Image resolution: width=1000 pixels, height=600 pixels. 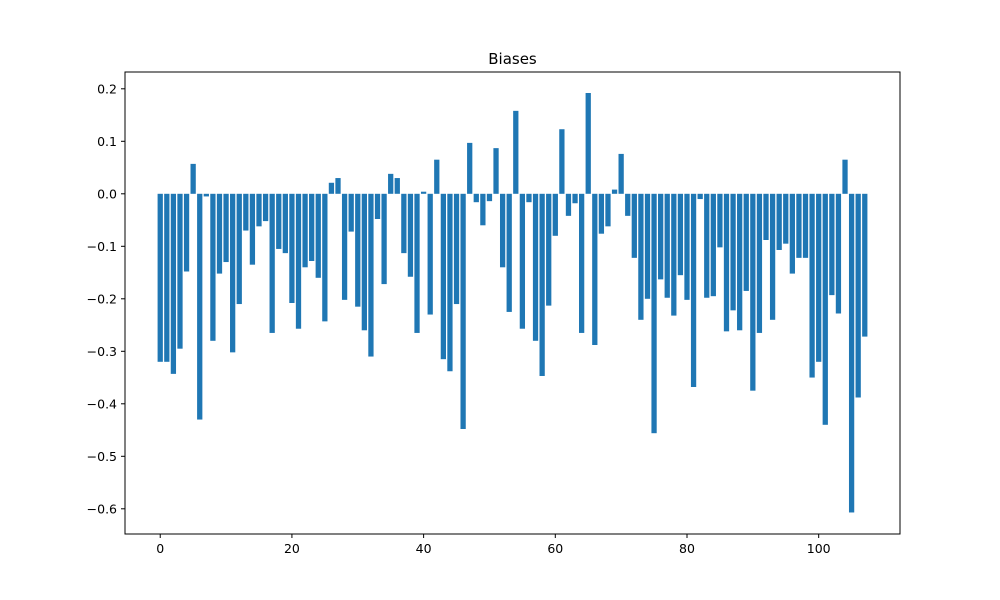 I want to click on y-tick-label: 0.1, so click(x=107, y=141).